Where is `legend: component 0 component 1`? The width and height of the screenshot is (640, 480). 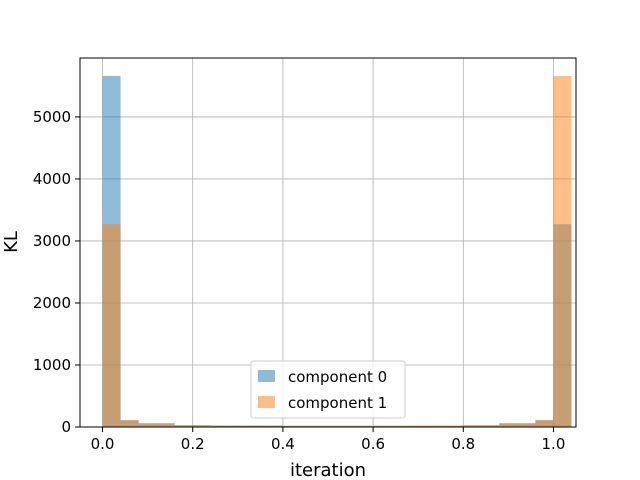 legend: component 0 component 1 is located at coordinates (328, 389).